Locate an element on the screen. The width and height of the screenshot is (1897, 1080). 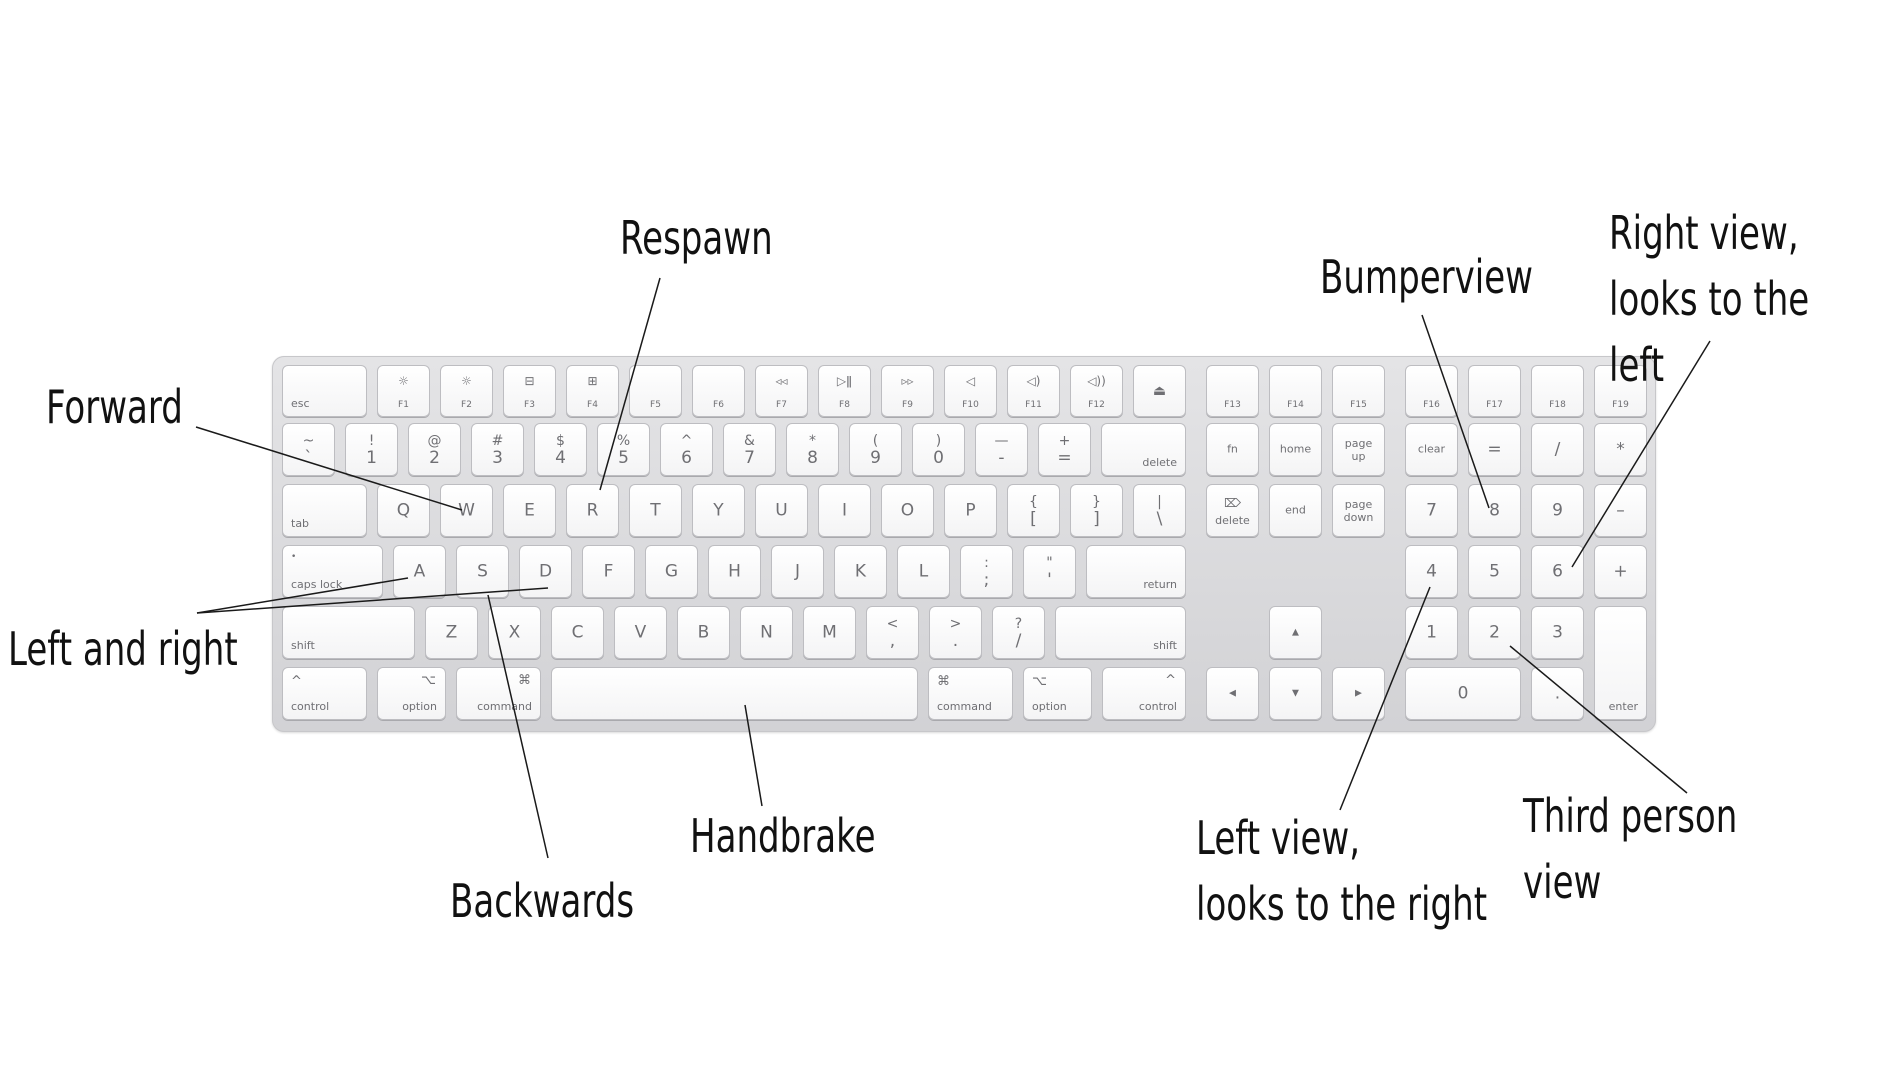
key-tab: tab is located at coordinates (324, 510).